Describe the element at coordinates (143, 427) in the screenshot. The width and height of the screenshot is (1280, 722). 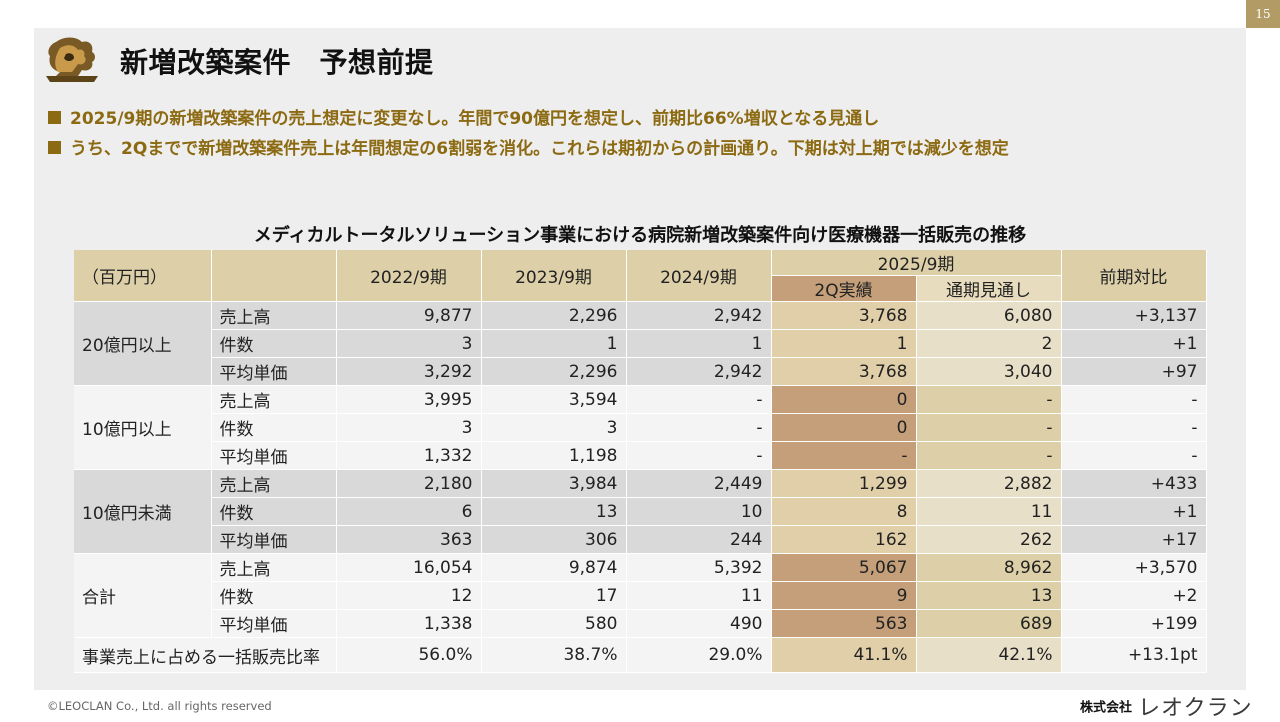
I see `group-label: 10億円以上` at that location.